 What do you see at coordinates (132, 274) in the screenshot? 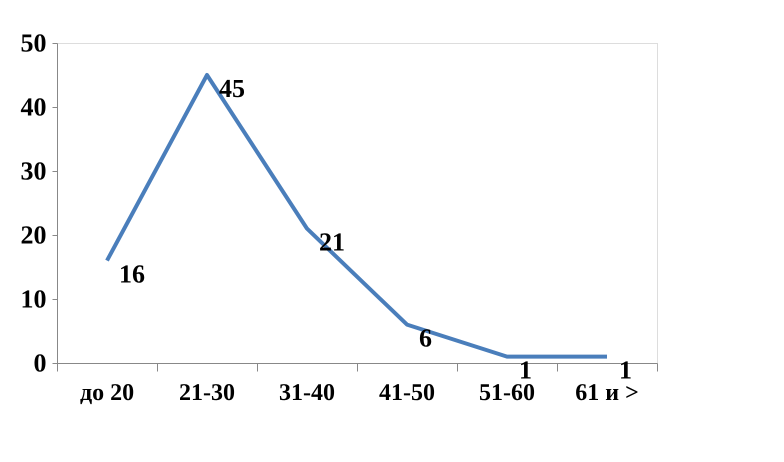
I see `data-label: 16` at bounding box center [132, 274].